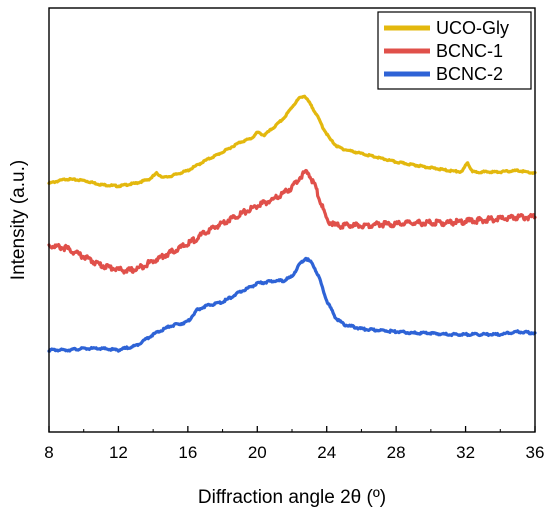 The image size is (550, 518). Describe the element at coordinates (187, 452) in the screenshot. I see `x-tick-label: 16` at that location.